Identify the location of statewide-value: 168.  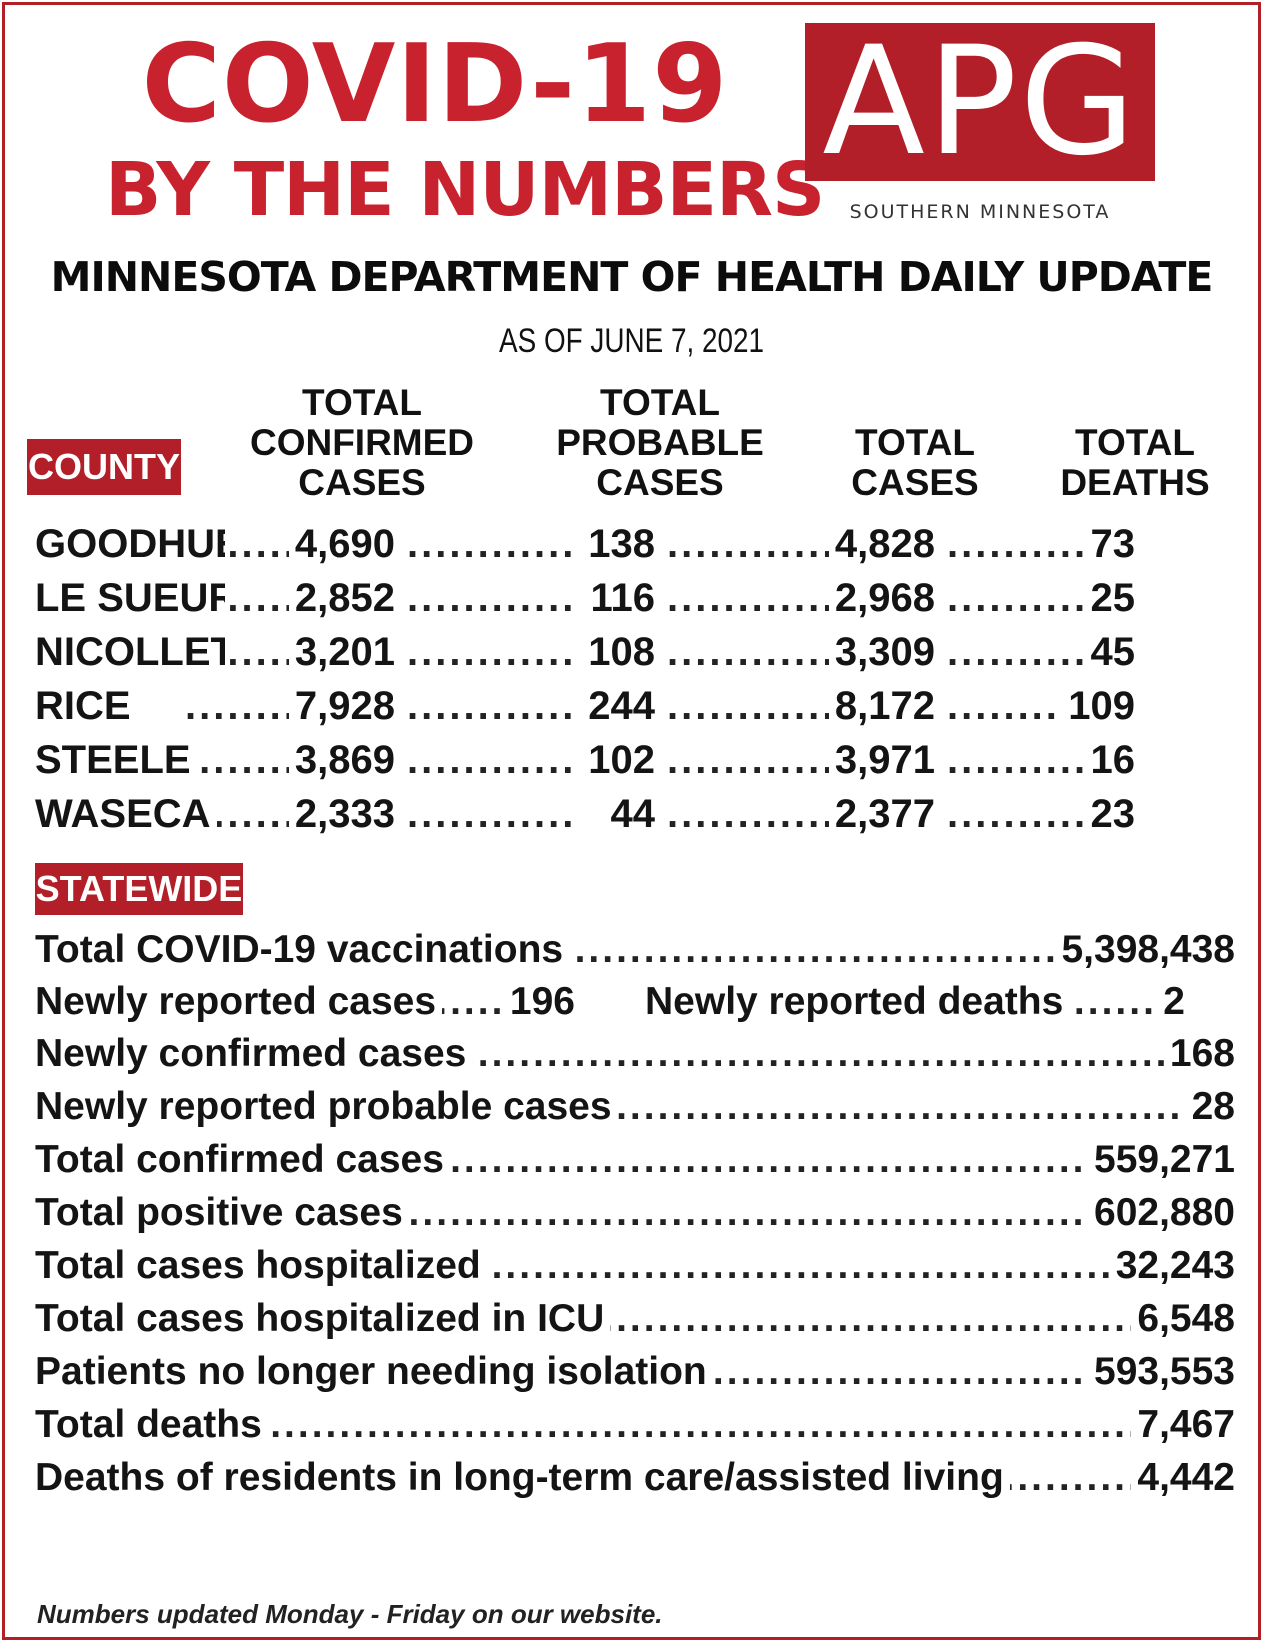
(1199, 1054).